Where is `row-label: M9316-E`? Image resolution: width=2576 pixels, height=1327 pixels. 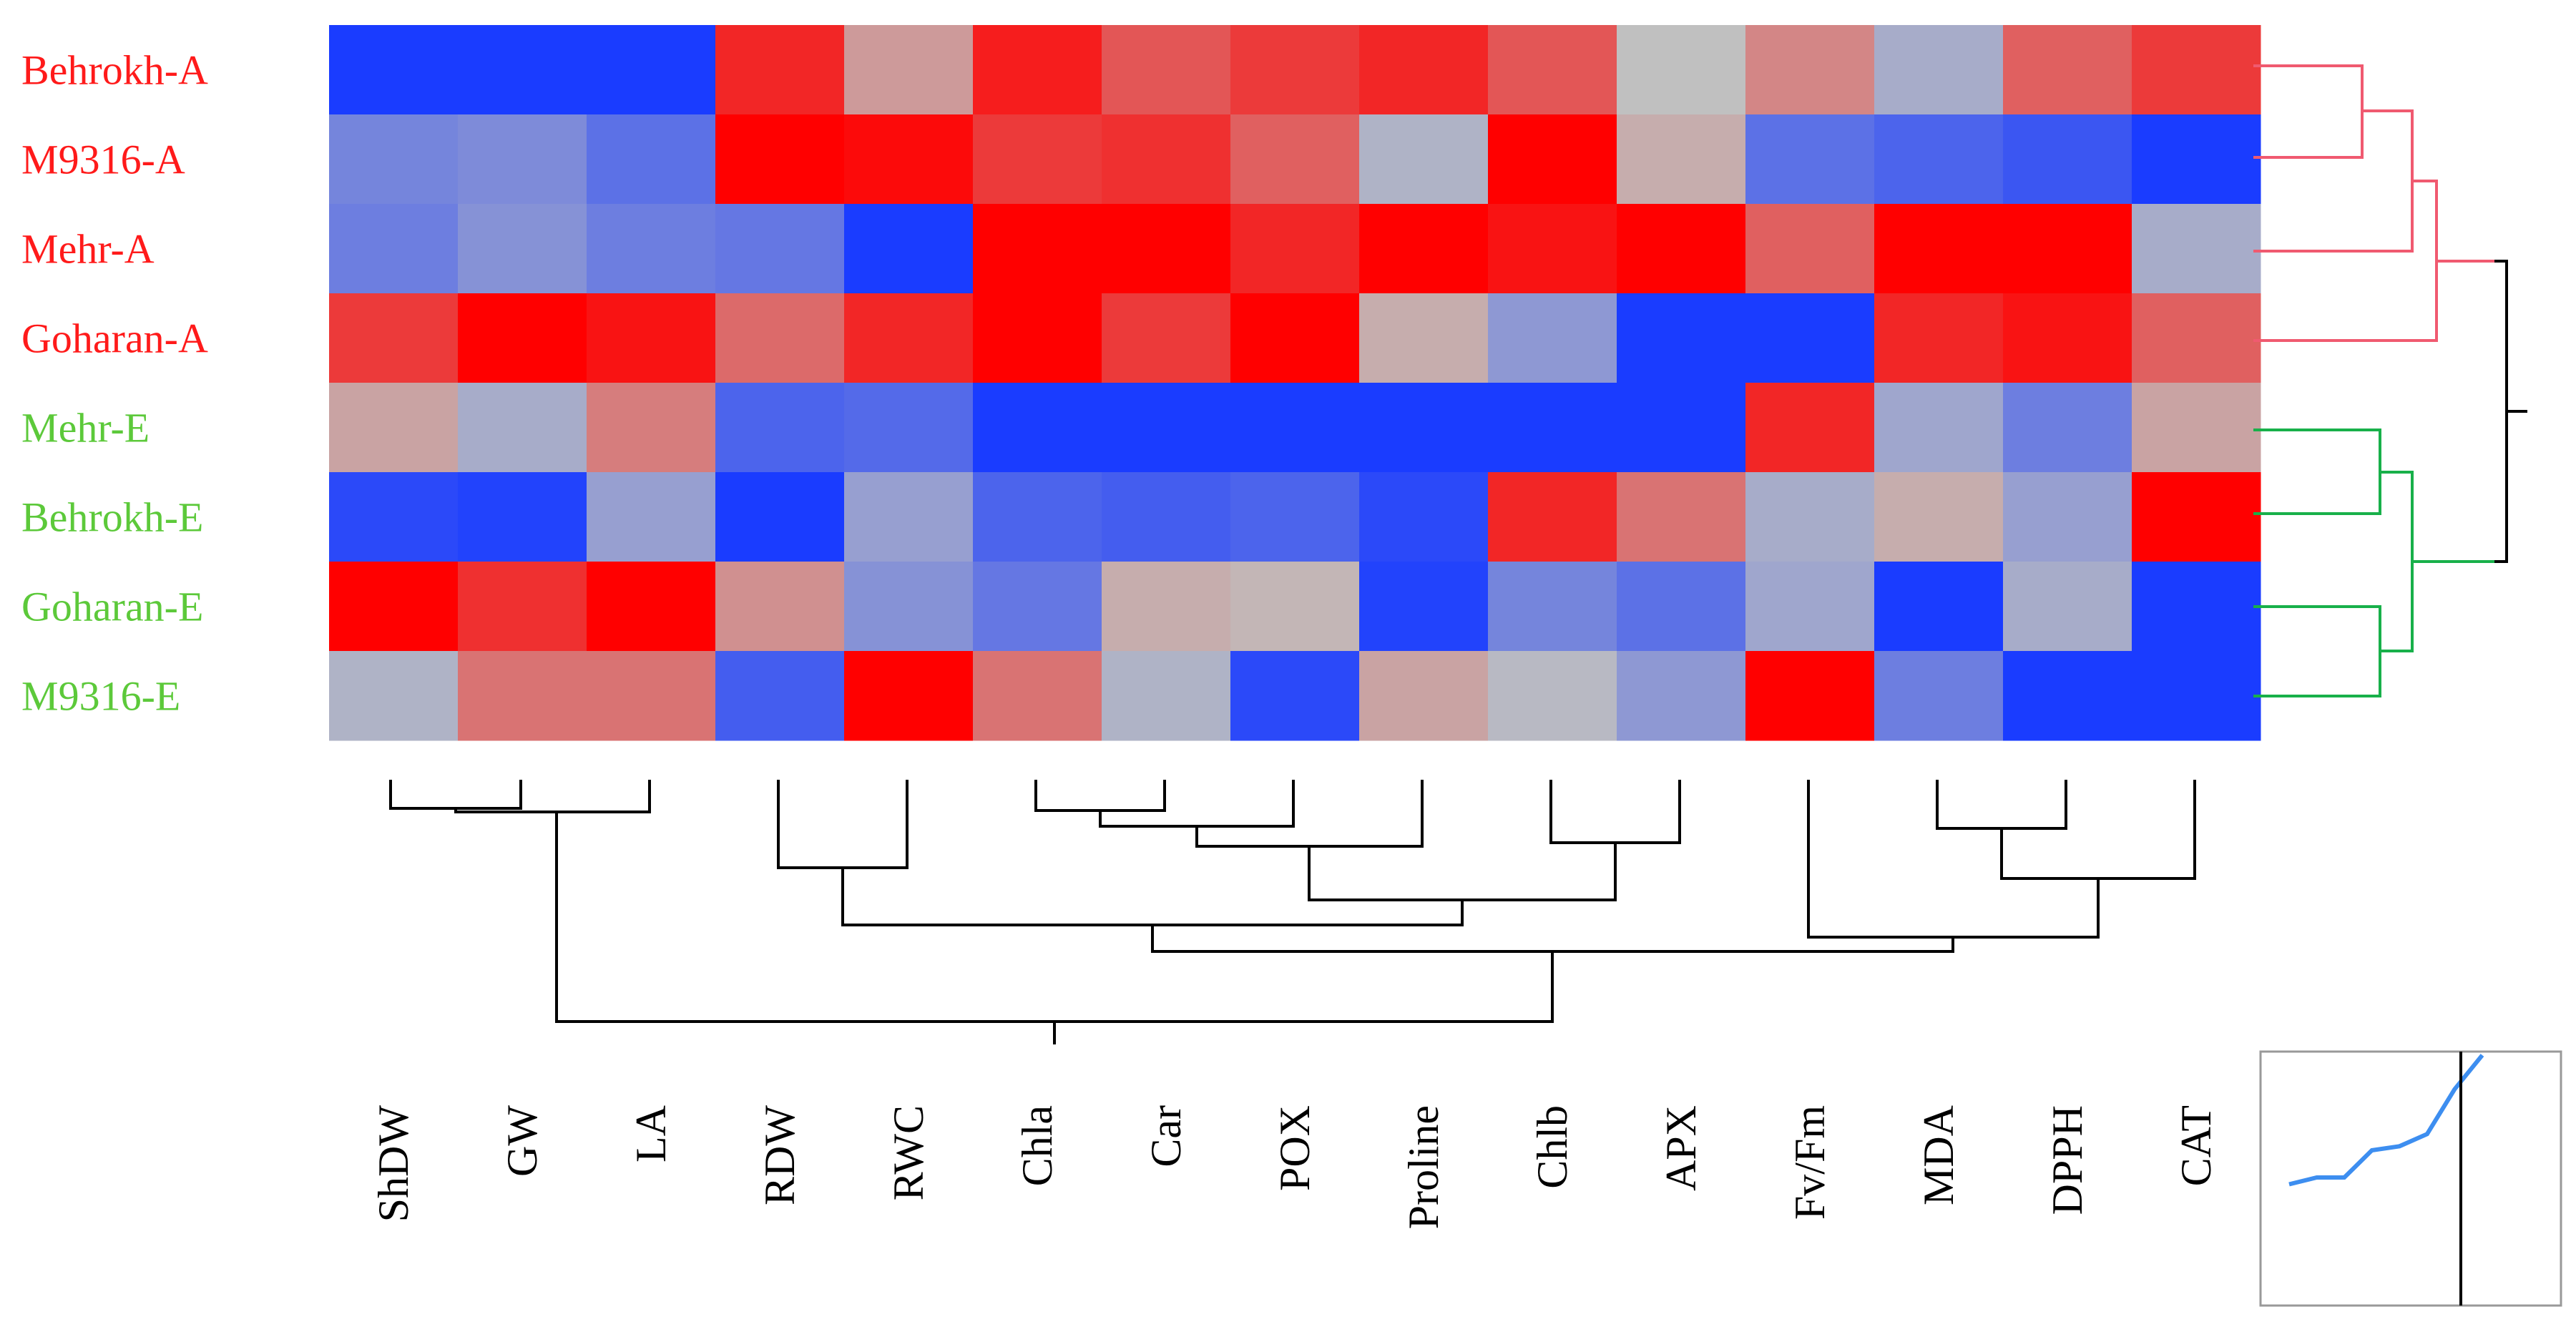 row-label: M9316-E is located at coordinates (100, 696).